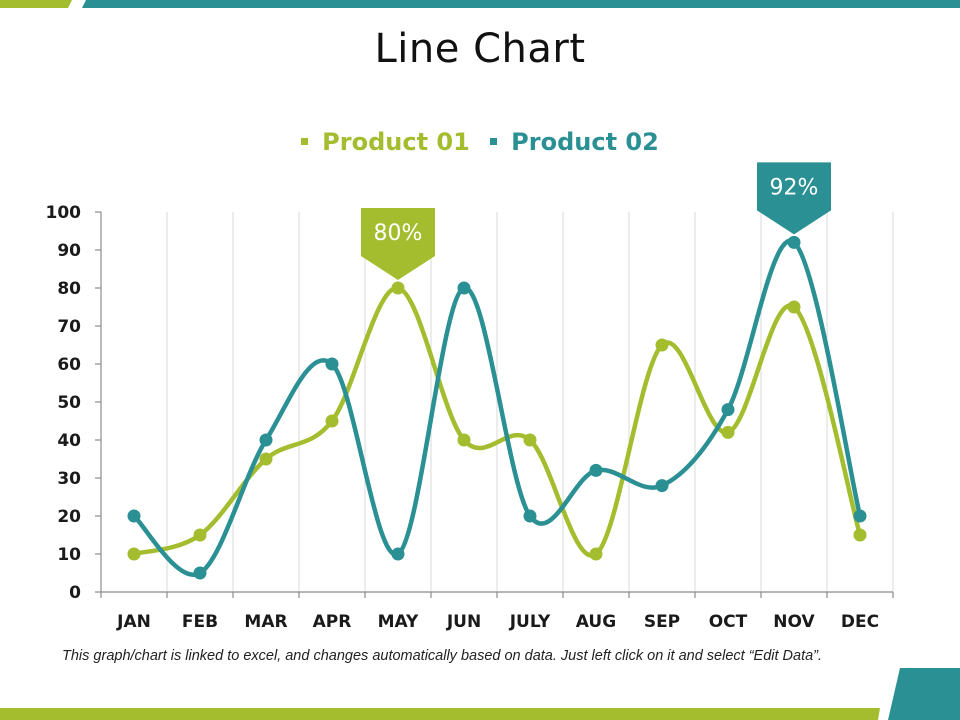  What do you see at coordinates (398, 288) in the screenshot?
I see `series-1-point-may` at bounding box center [398, 288].